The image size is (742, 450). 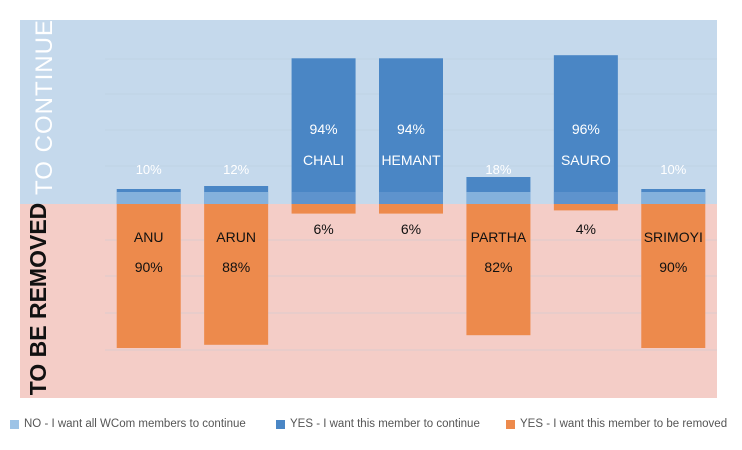 What do you see at coordinates (586, 160) in the screenshot?
I see `category-label: SAURO` at bounding box center [586, 160].